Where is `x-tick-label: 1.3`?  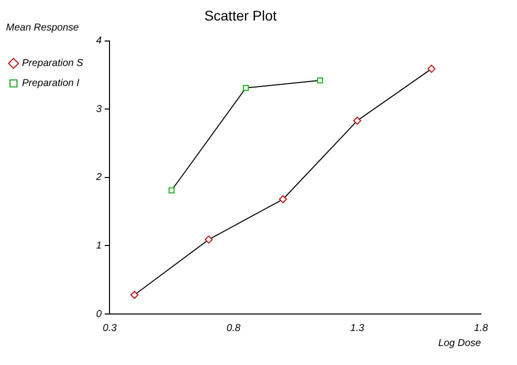 x-tick-label: 1.3 is located at coordinates (357, 328).